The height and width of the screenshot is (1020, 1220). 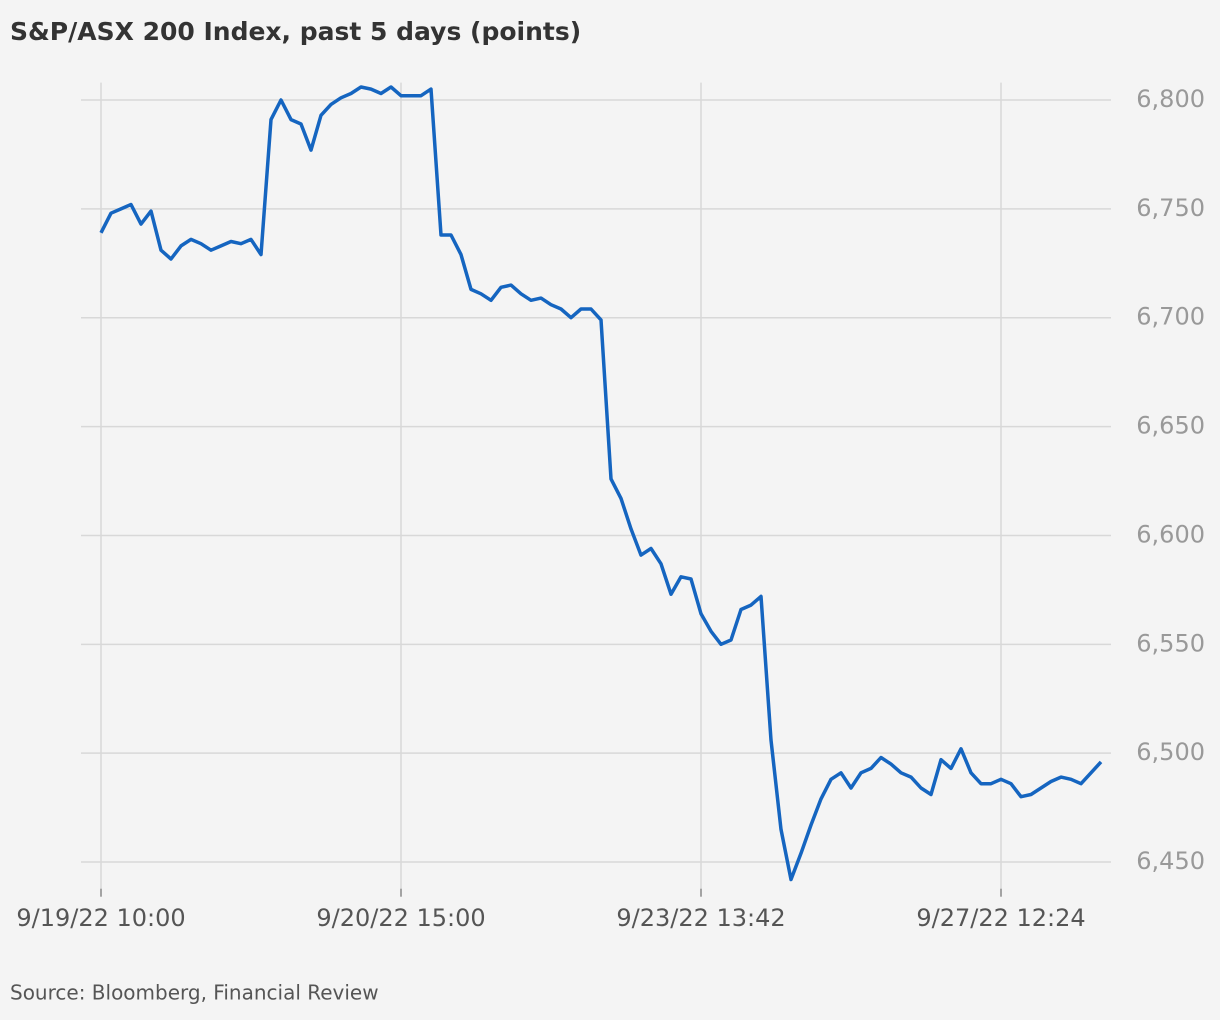 I want to click on chart-title: S&P/ASX 200 Index, past 5 days (points), so click(x=295, y=31).